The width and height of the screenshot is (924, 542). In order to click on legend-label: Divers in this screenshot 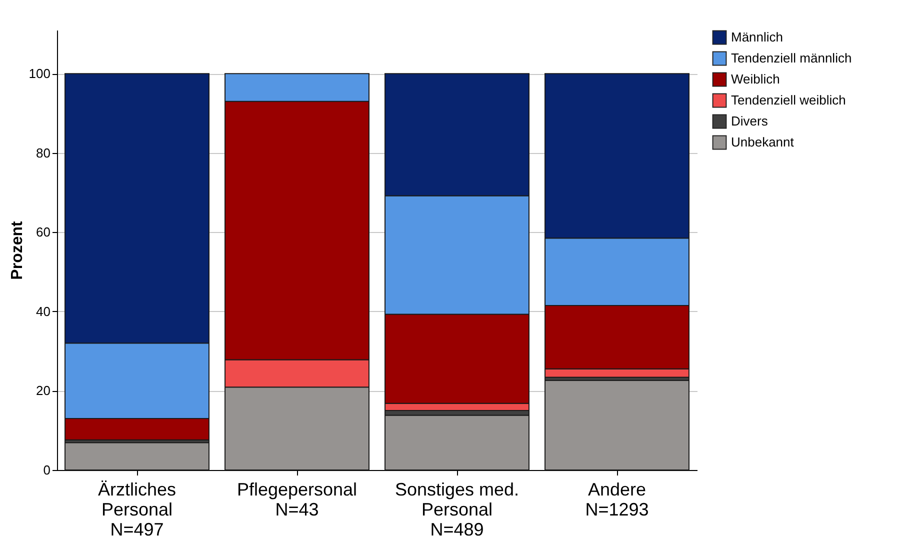, I will do `click(749, 121)`.